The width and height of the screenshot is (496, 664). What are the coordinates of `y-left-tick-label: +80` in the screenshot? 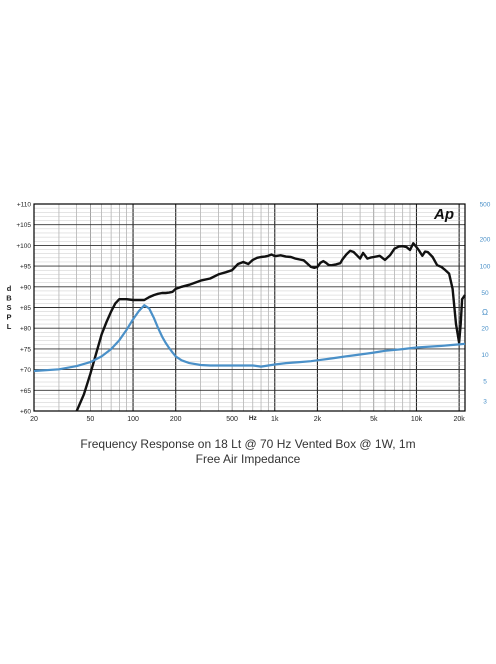 It's located at (25, 329).